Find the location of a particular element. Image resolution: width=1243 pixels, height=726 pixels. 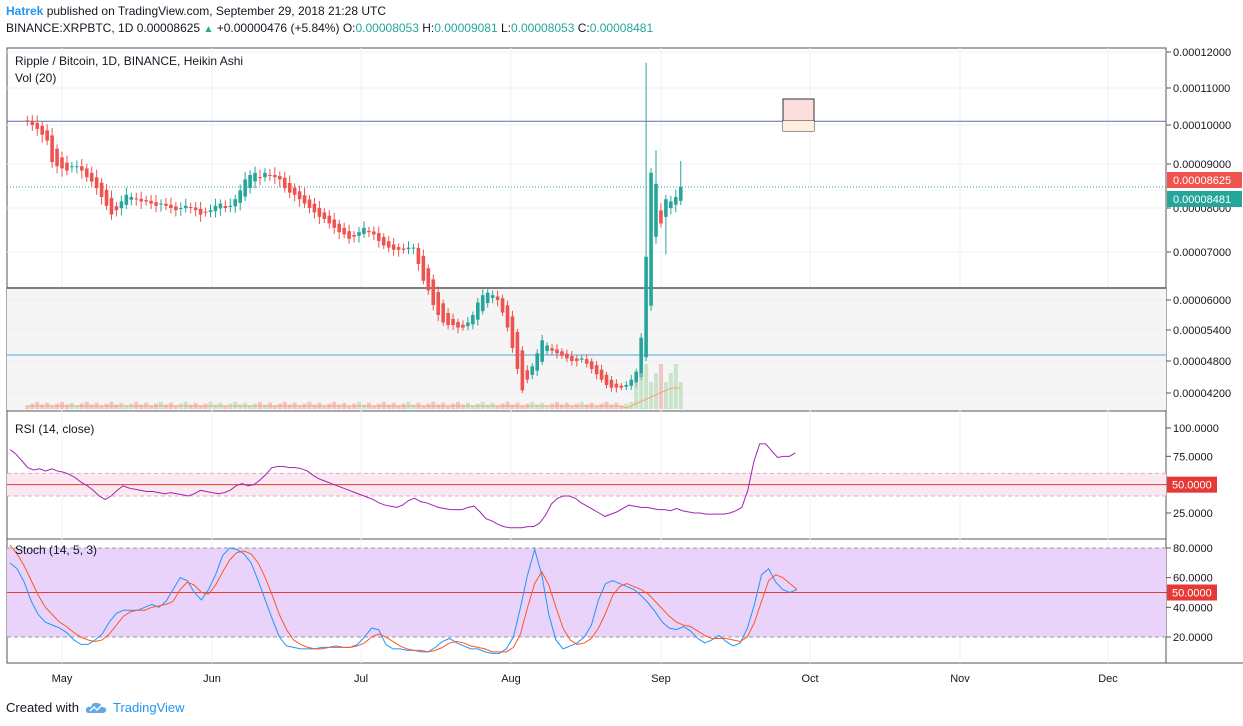

x-tick-label: Sep is located at coordinates (661, 679).